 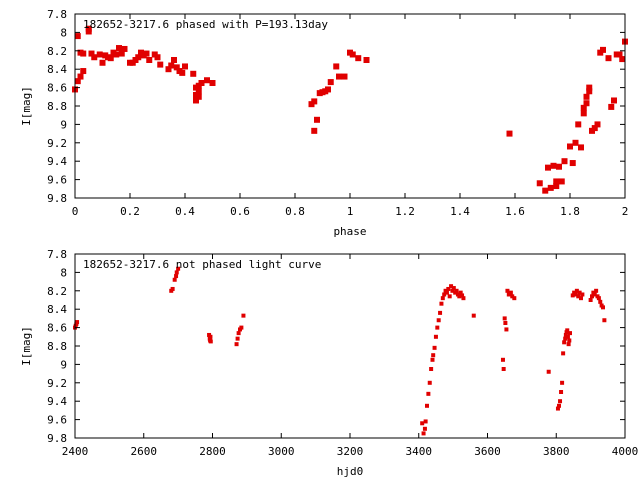 What do you see at coordinates (130, 211) in the screenshot?
I see `phased-x-tick-label: 0.2` at bounding box center [130, 211].